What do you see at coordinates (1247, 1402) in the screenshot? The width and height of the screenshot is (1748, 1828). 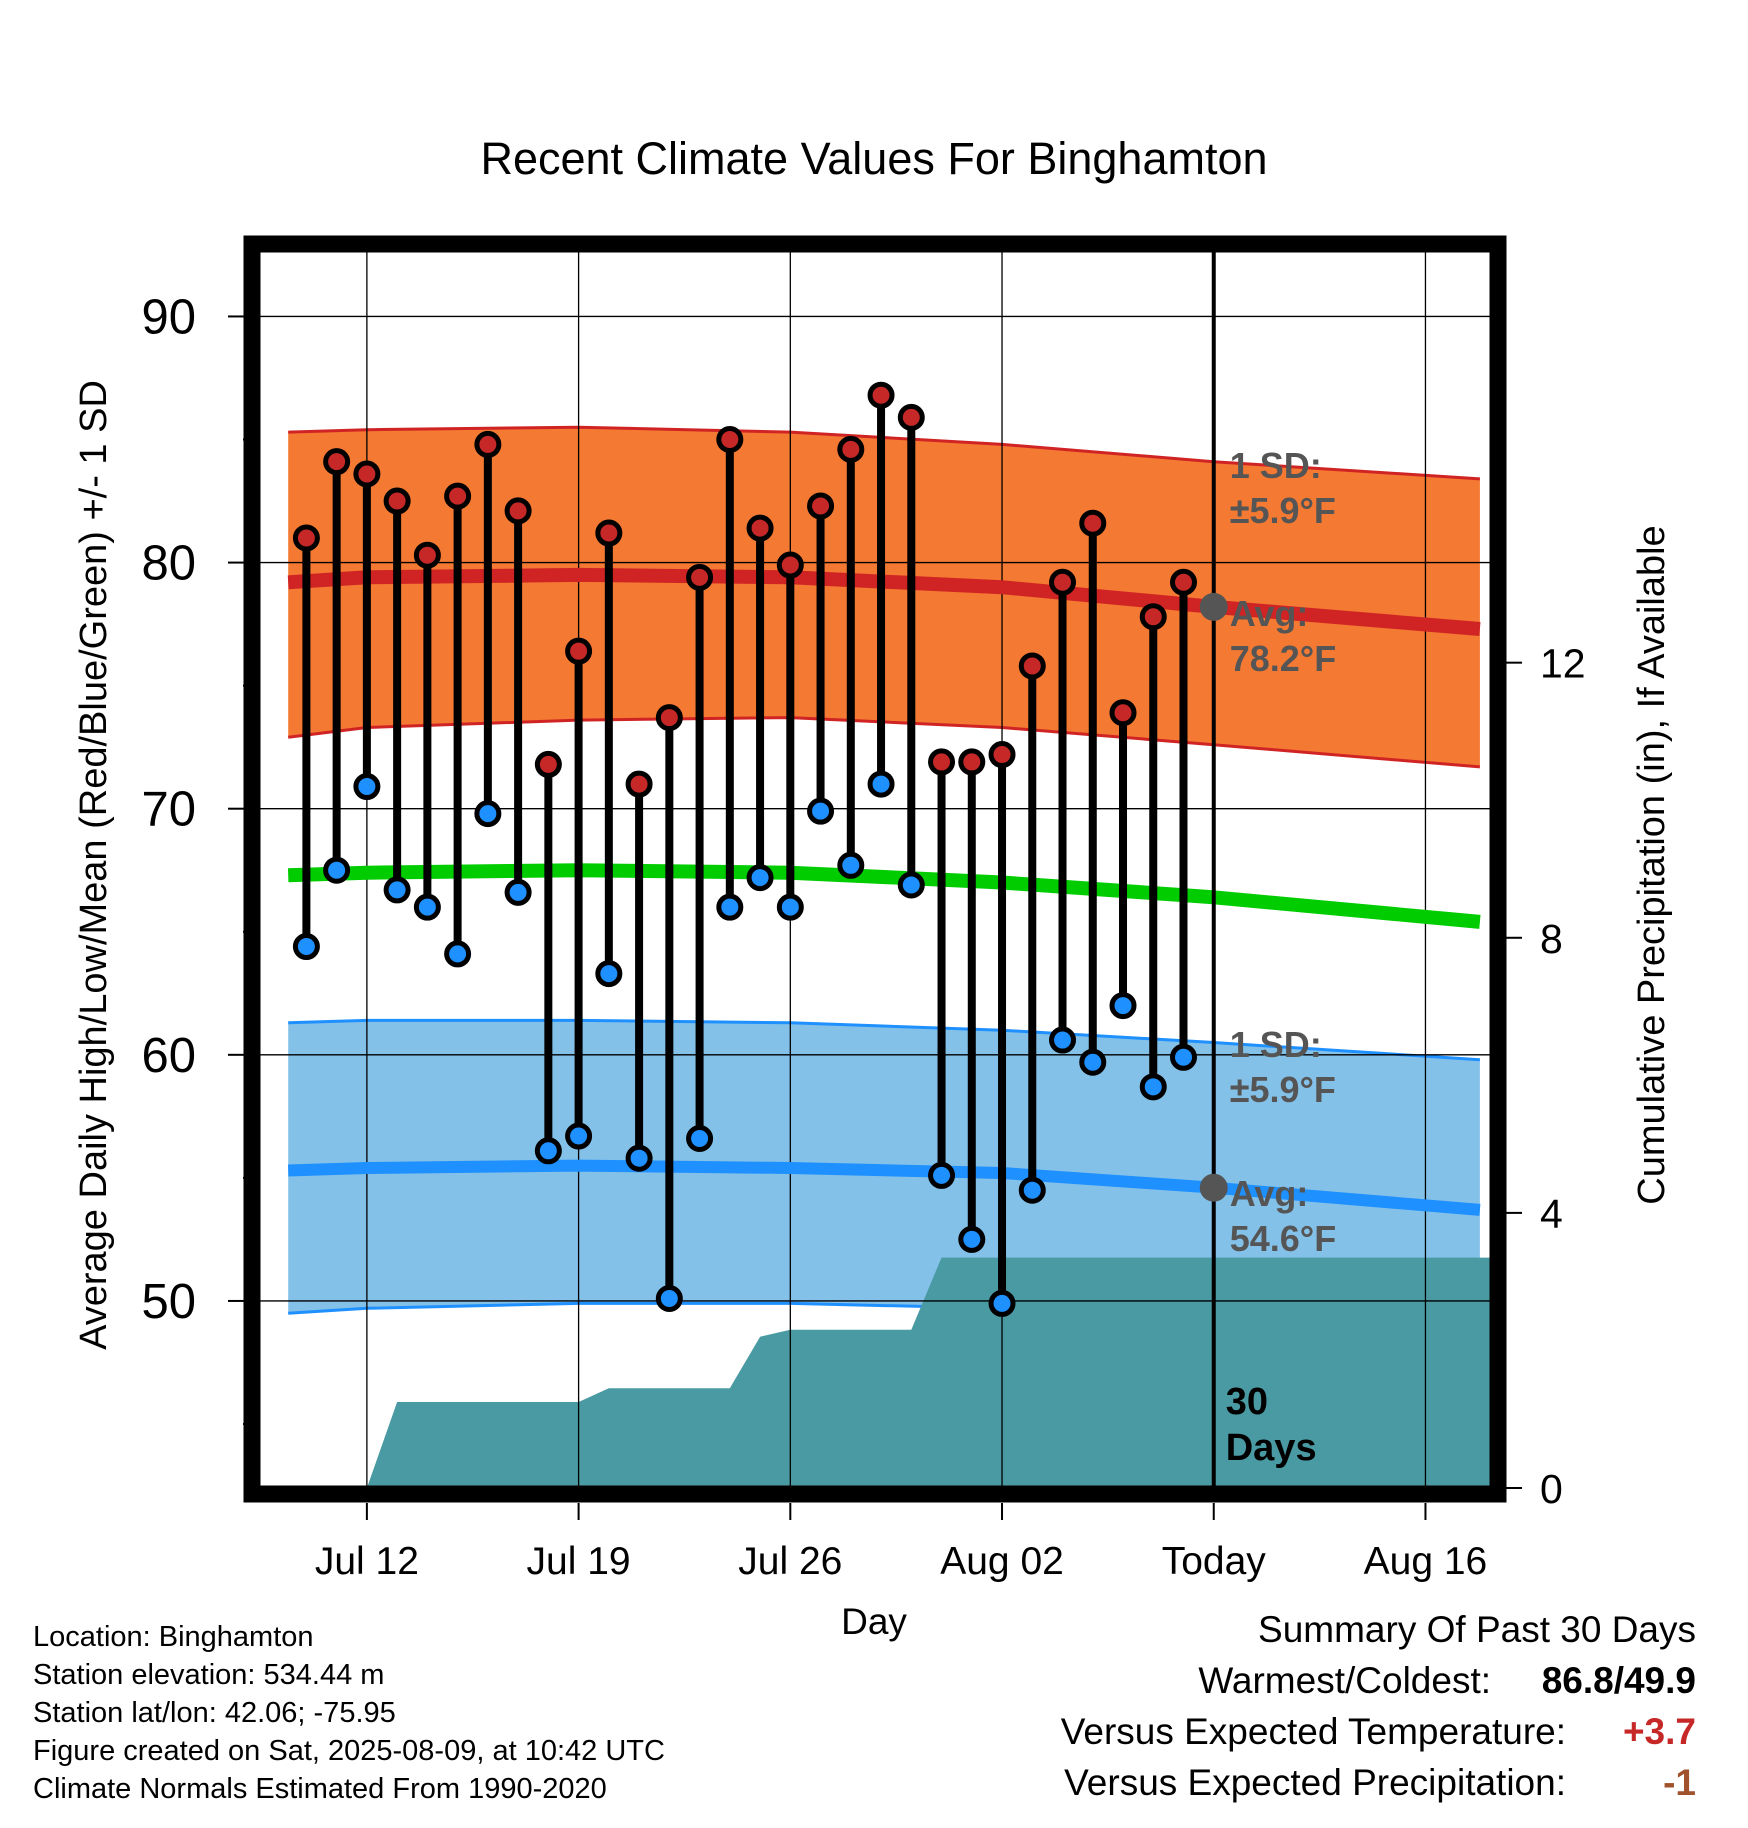 I see `today-label: 30` at bounding box center [1247, 1402].